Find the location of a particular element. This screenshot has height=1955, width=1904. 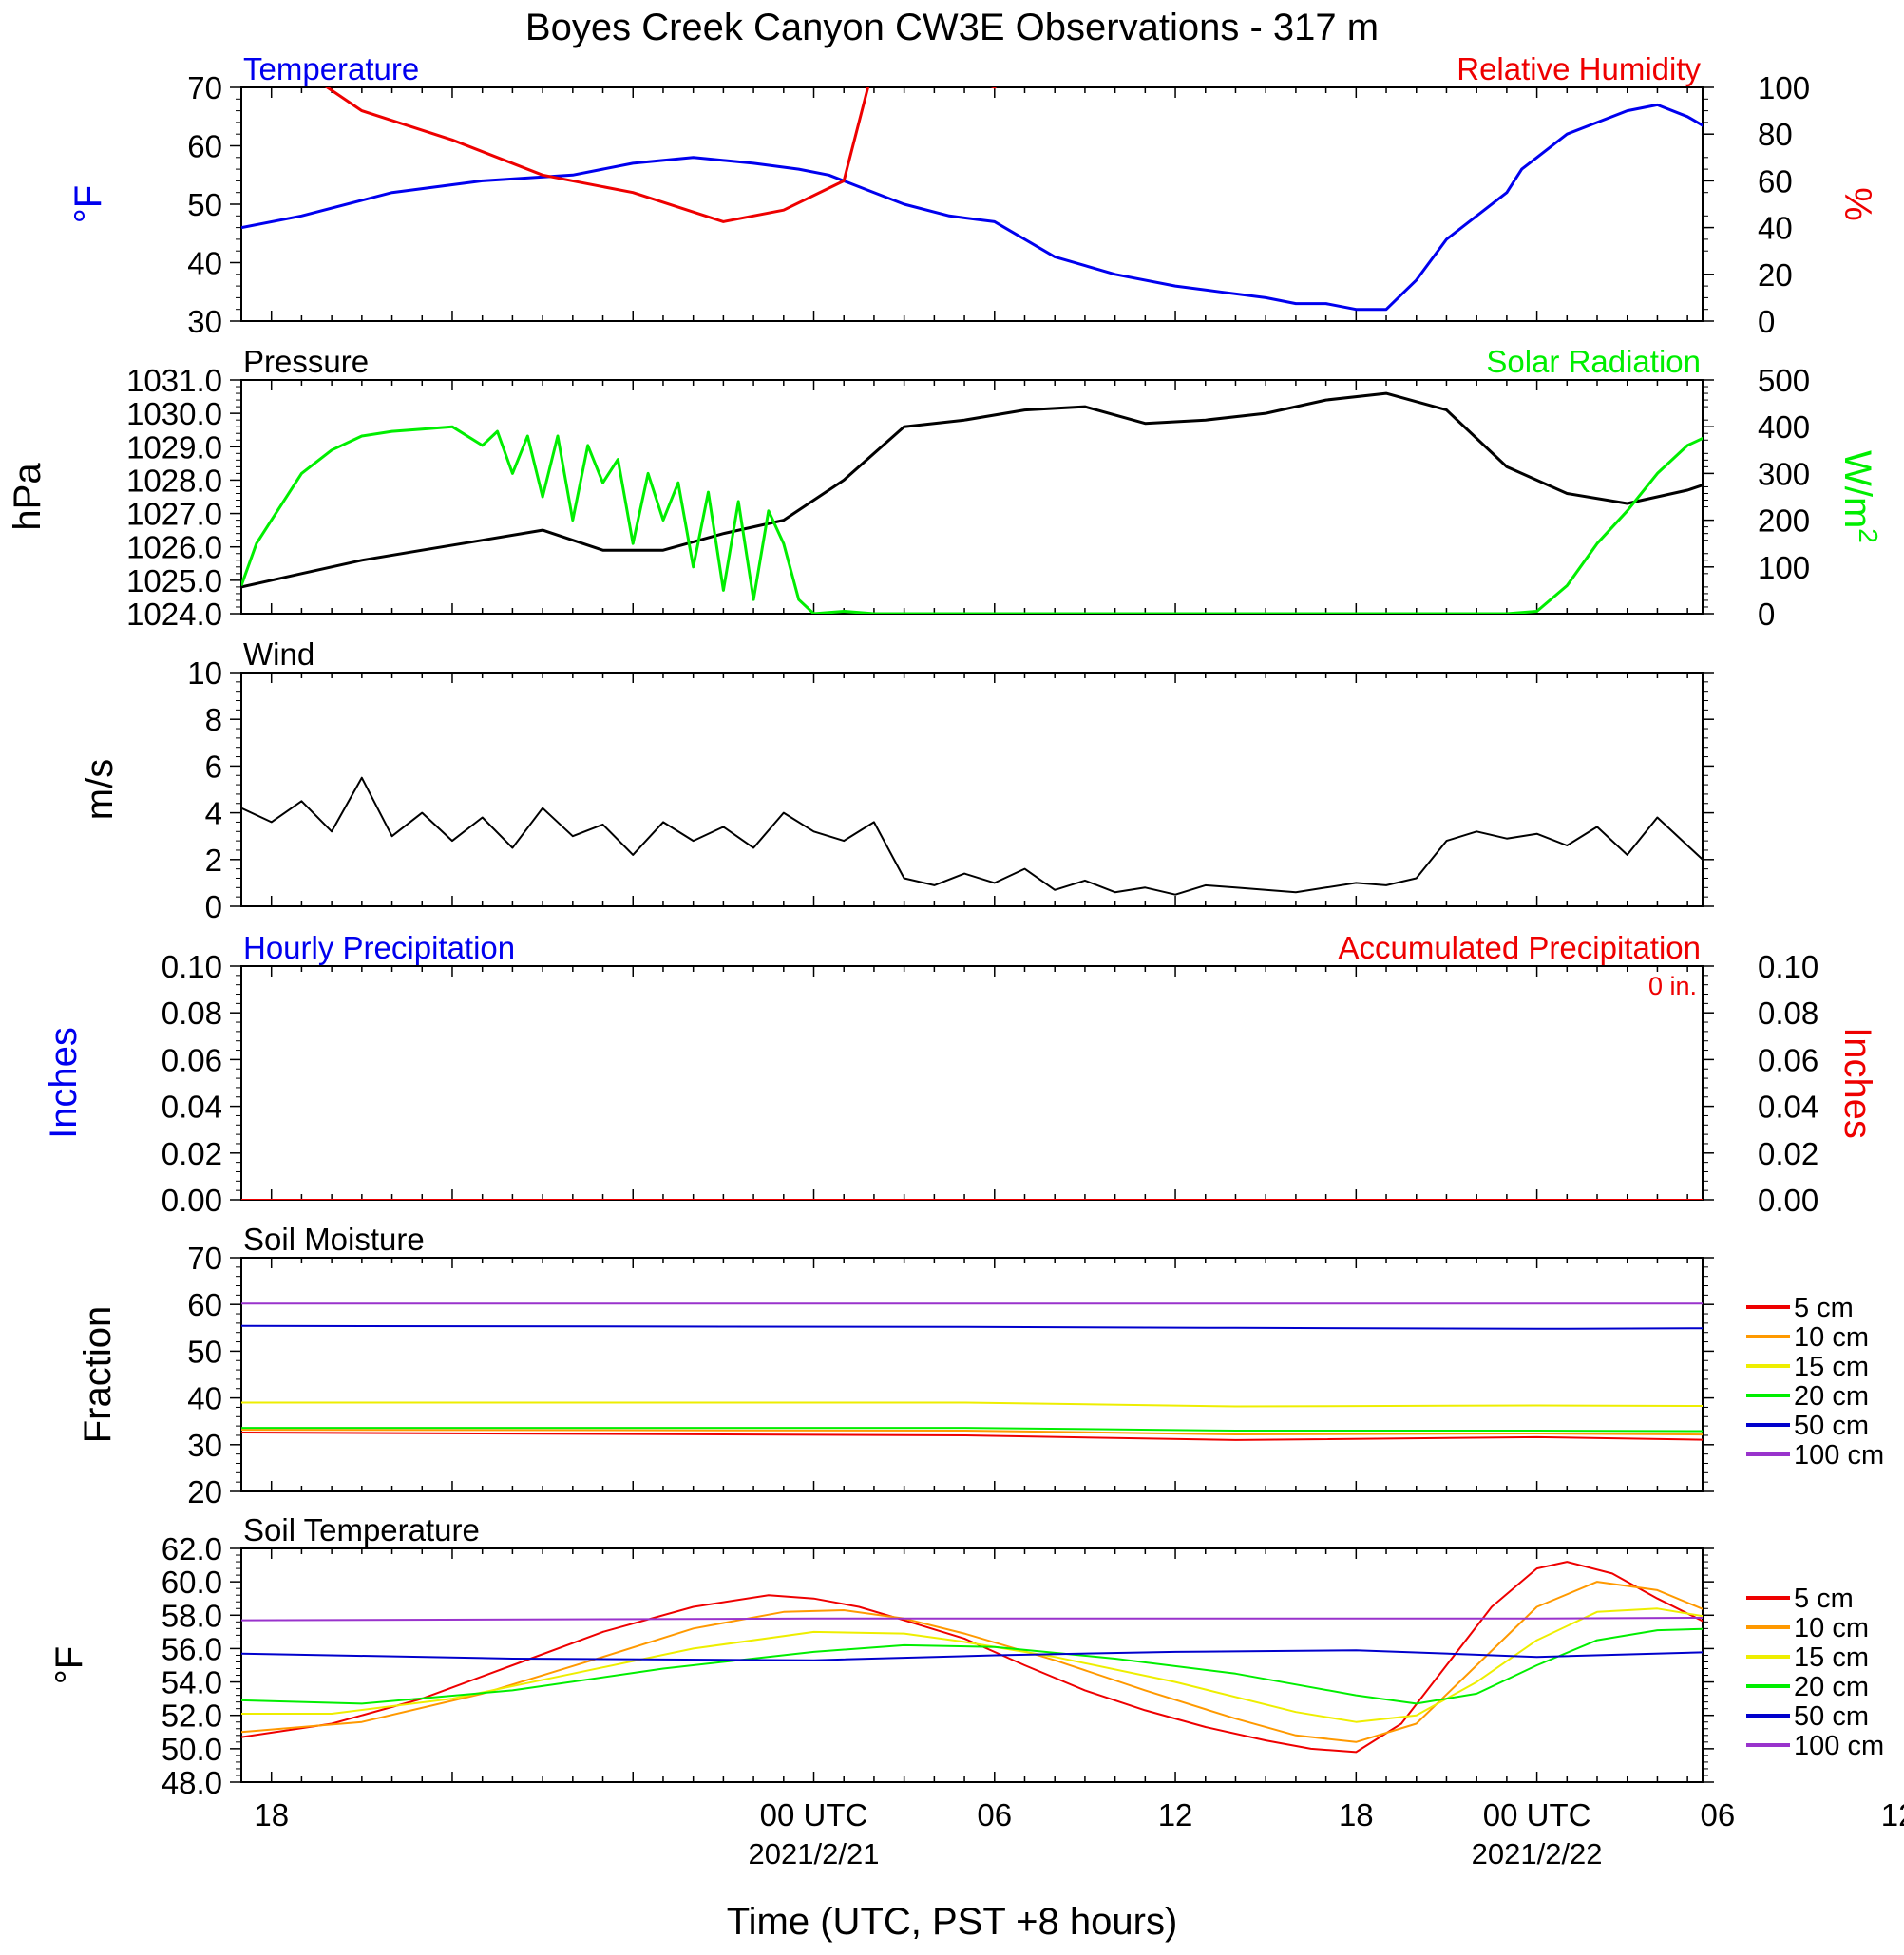

y-right-tick-label: 500 is located at coordinates (1784, 380).